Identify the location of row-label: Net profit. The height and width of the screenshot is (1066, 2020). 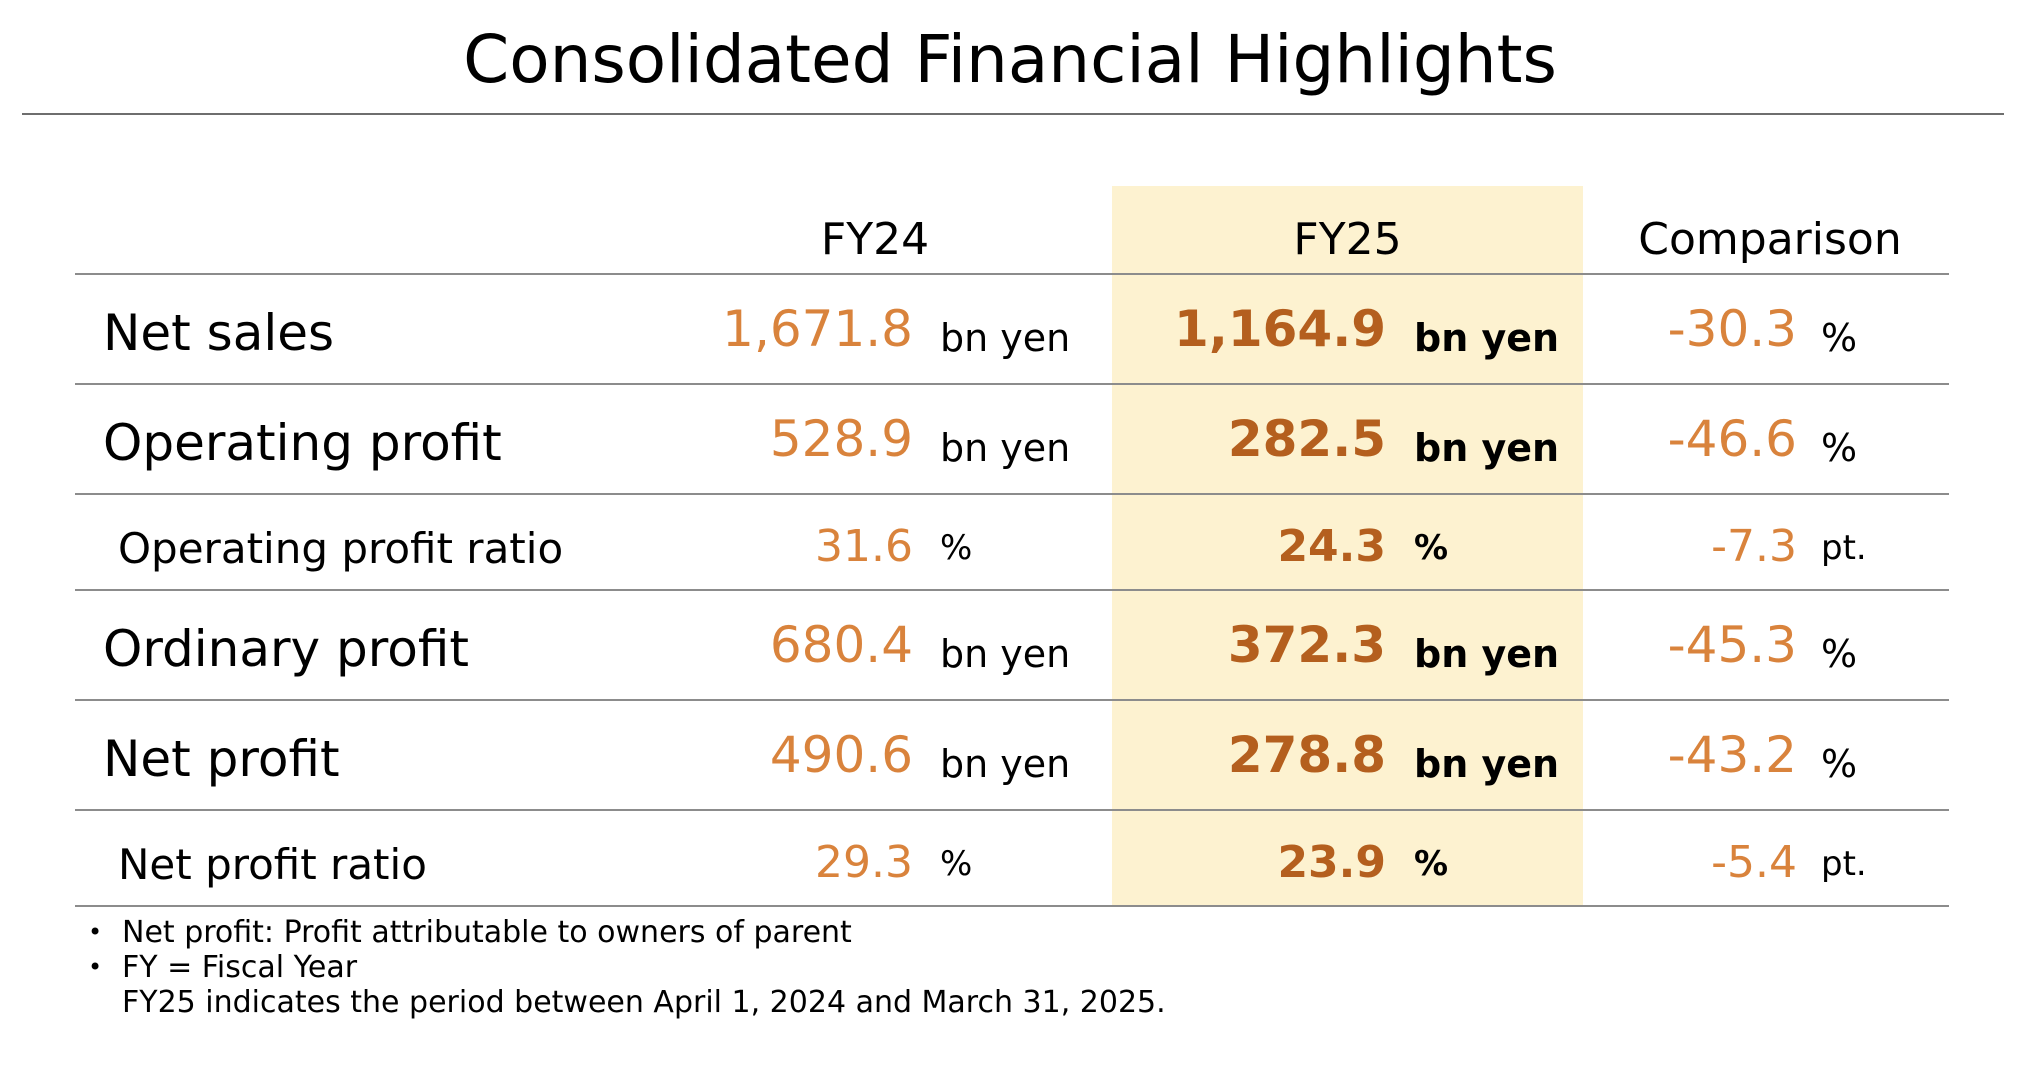
(221, 759).